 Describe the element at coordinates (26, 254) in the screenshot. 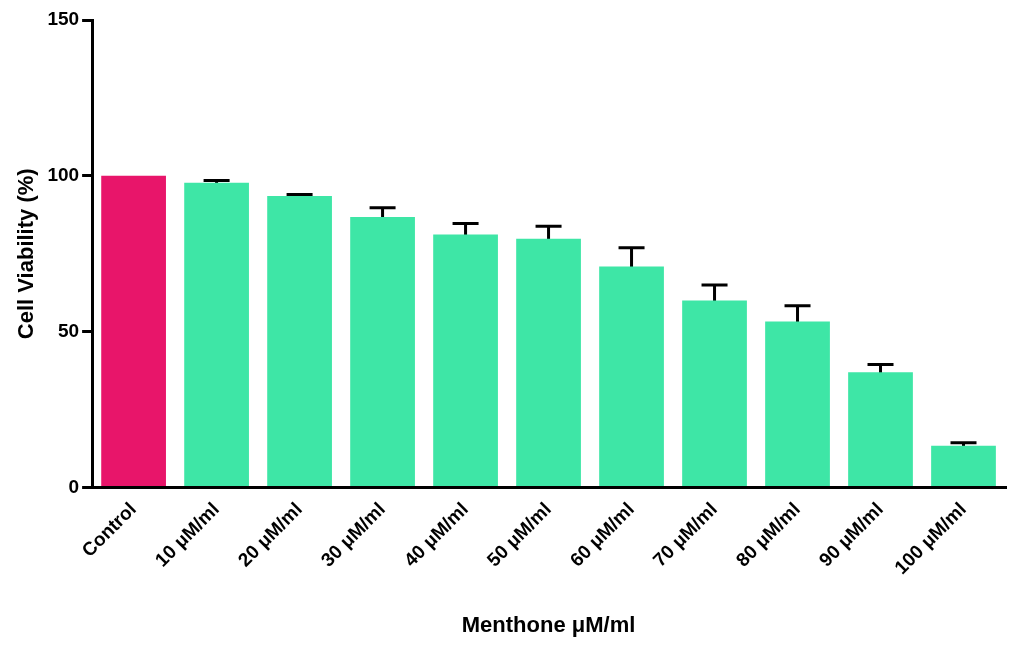

I see `y-axis-title: Cell Viability (%)` at that location.